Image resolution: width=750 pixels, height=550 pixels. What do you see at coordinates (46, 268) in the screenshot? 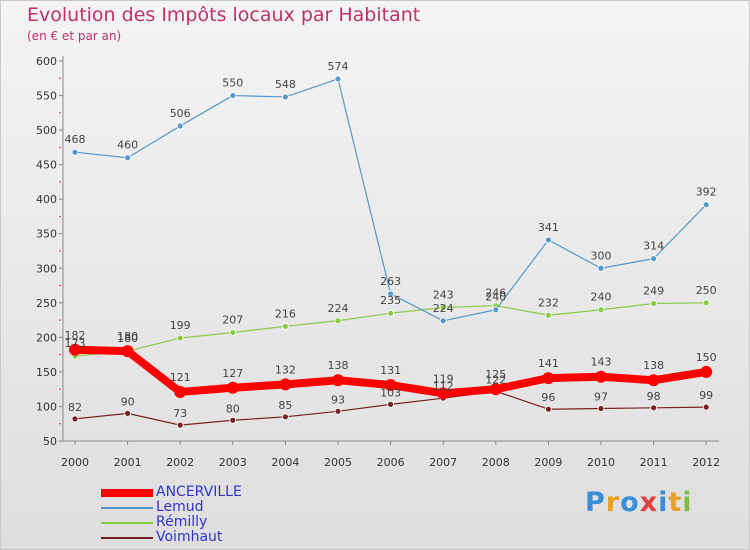
I see `y-tick-label: 300` at bounding box center [46, 268].